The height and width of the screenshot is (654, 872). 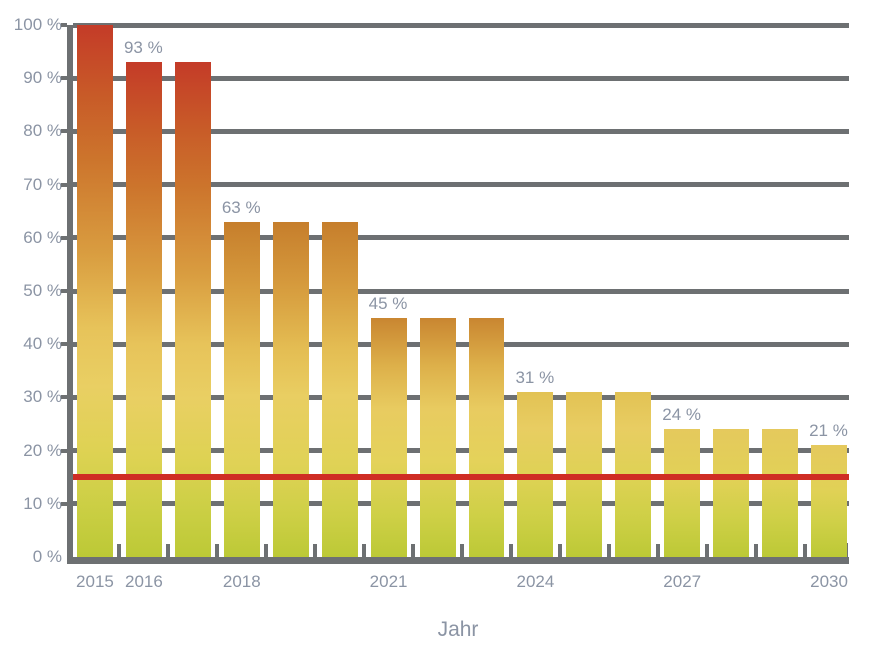 I want to click on bar-2021: 45 %, so click(x=388, y=291).